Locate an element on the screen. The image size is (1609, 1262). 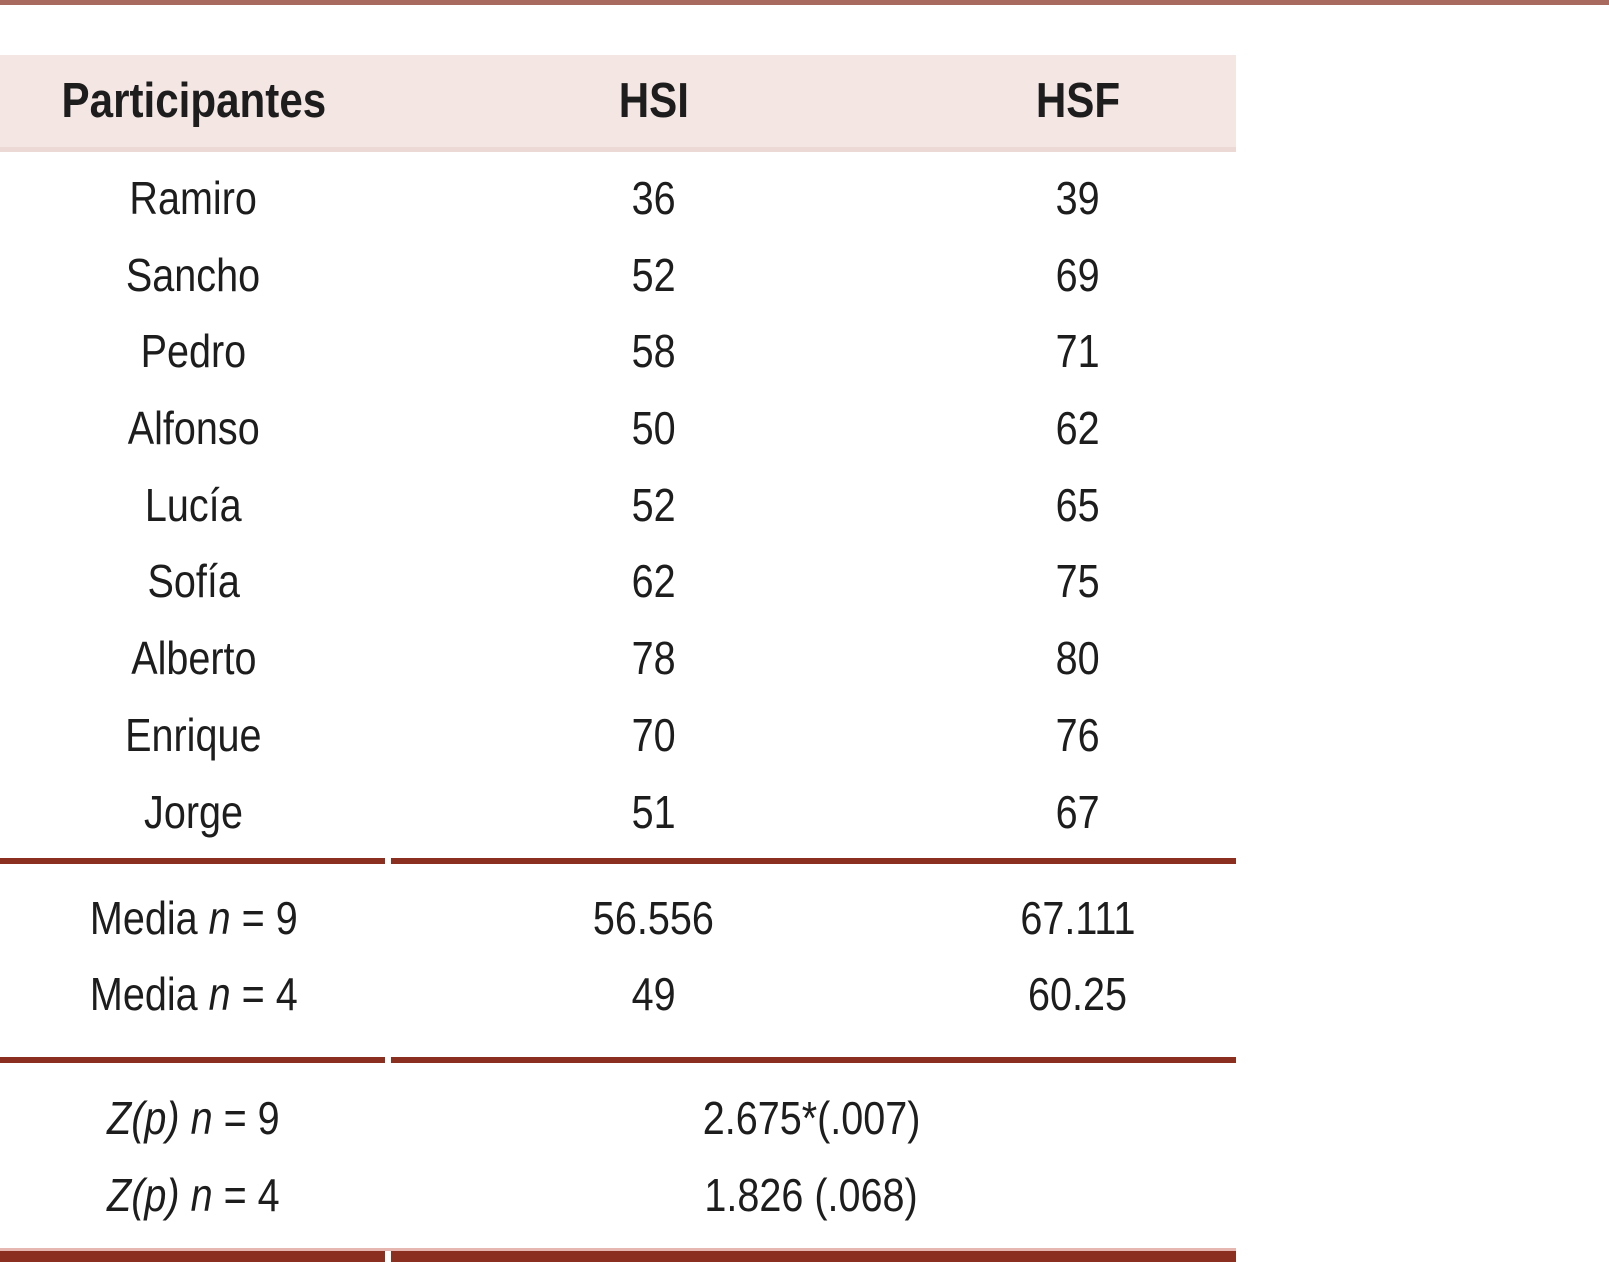
media-n9-hsf-value: 67.111 is located at coordinates (1078, 918).